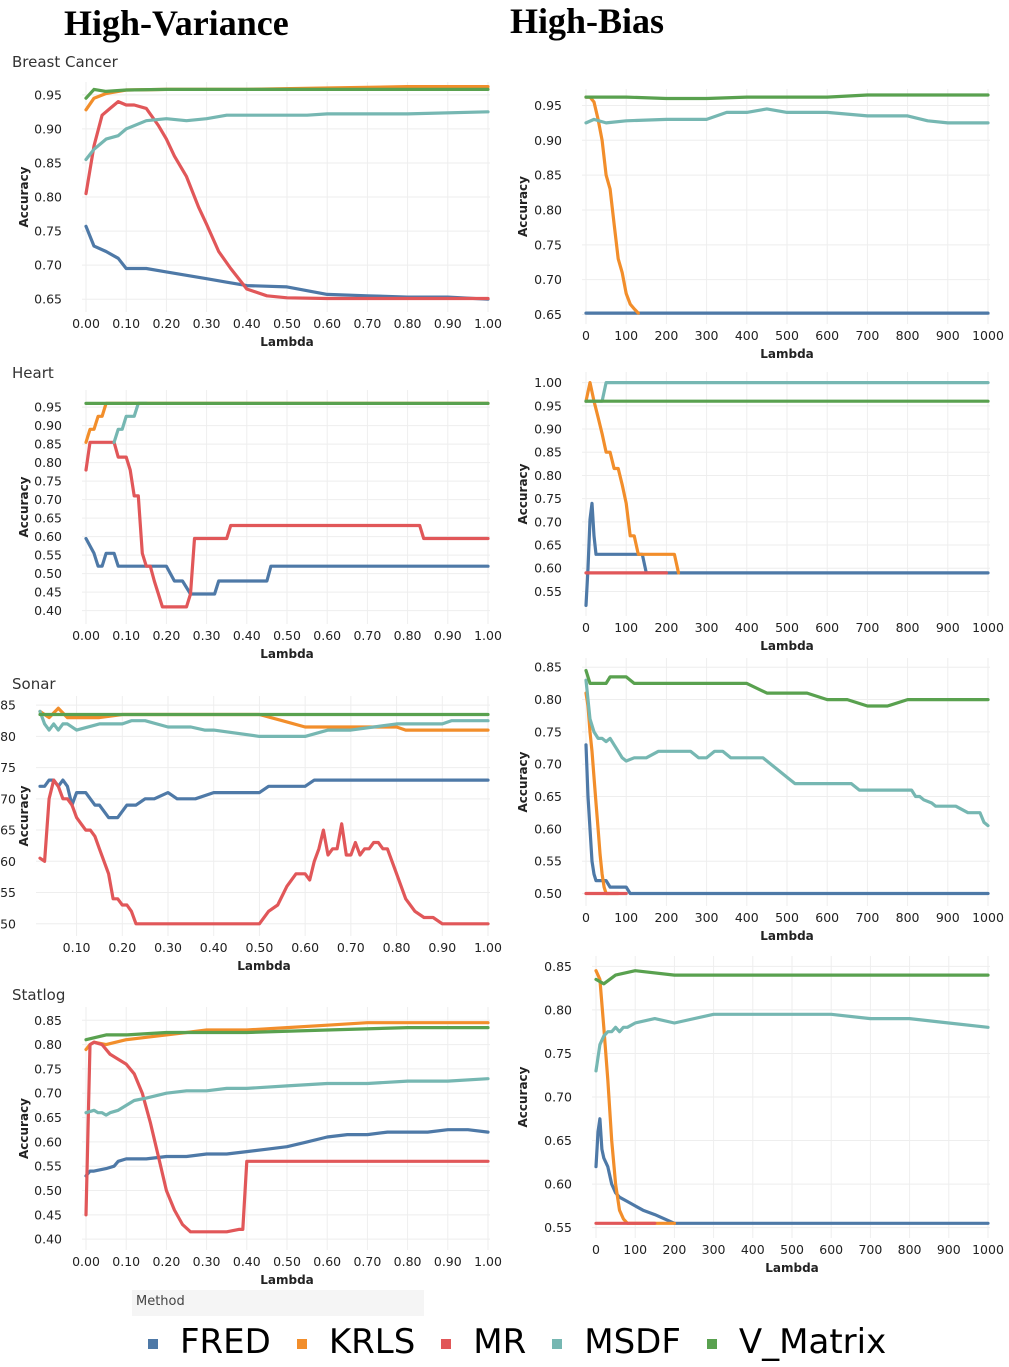  I want to click on x-tick-label: 0.70, so click(367, 323).